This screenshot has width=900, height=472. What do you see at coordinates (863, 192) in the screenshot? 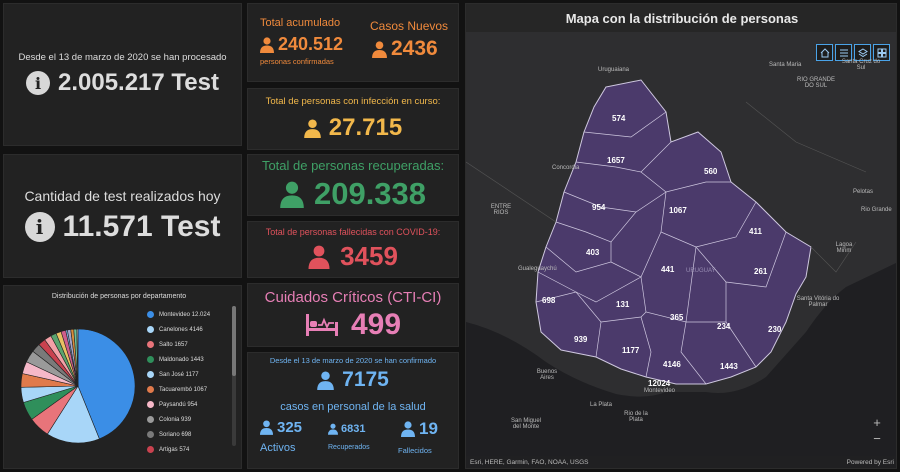
I see `place-pelotas: Pelotas` at bounding box center [863, 192].